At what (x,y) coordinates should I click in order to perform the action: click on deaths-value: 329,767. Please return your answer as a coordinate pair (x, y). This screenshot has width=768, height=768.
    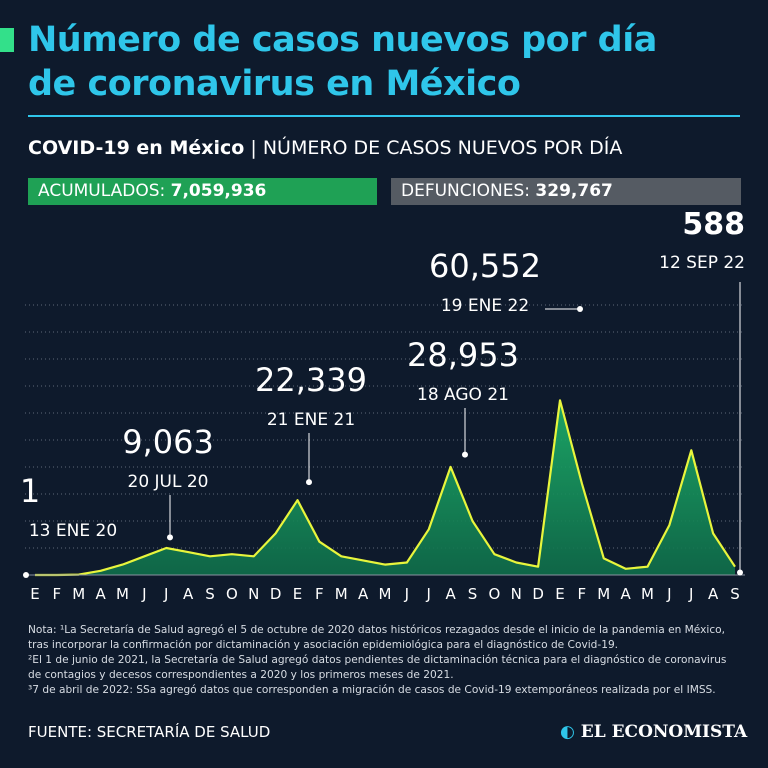
    Looking at the image, I should click on (574, 191).